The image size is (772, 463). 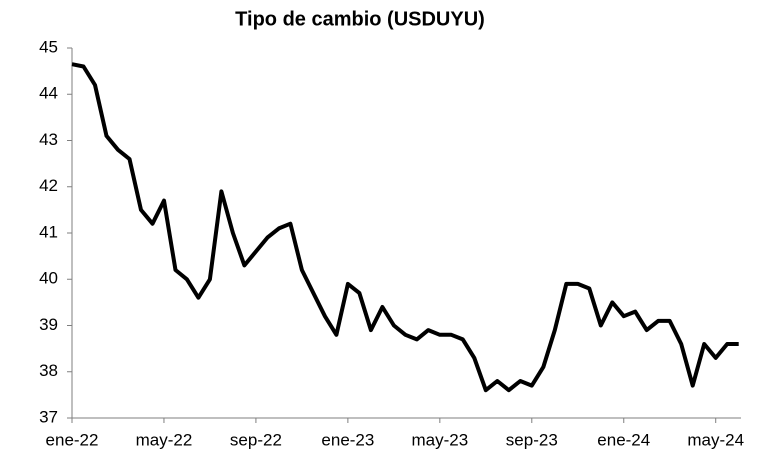 I want to click on chart-title: Tipo de cambio (USDUYU), so click(x=360, y=19).